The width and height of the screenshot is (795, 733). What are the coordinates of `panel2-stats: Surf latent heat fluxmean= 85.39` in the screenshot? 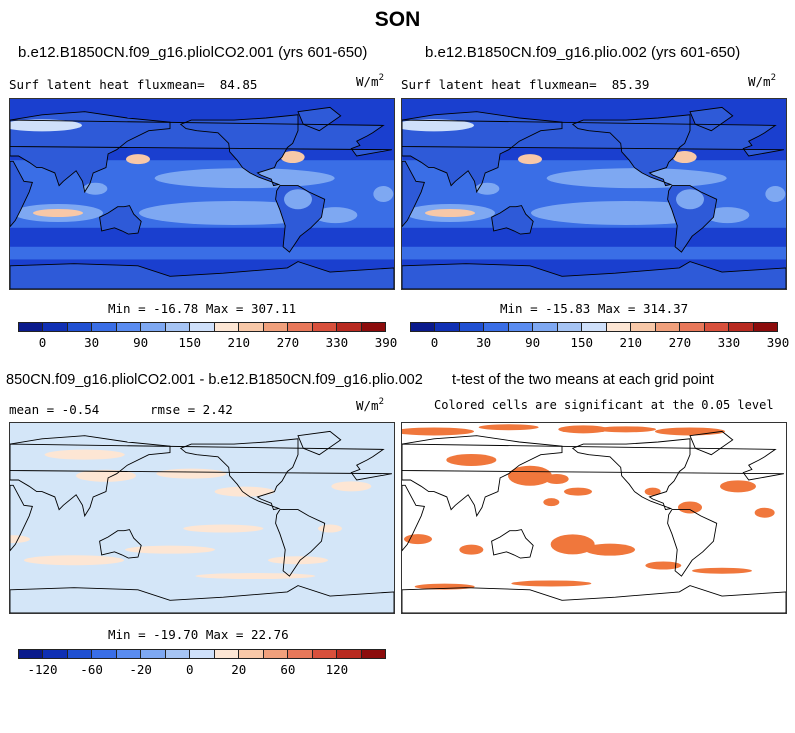 It's located at (525, 84).